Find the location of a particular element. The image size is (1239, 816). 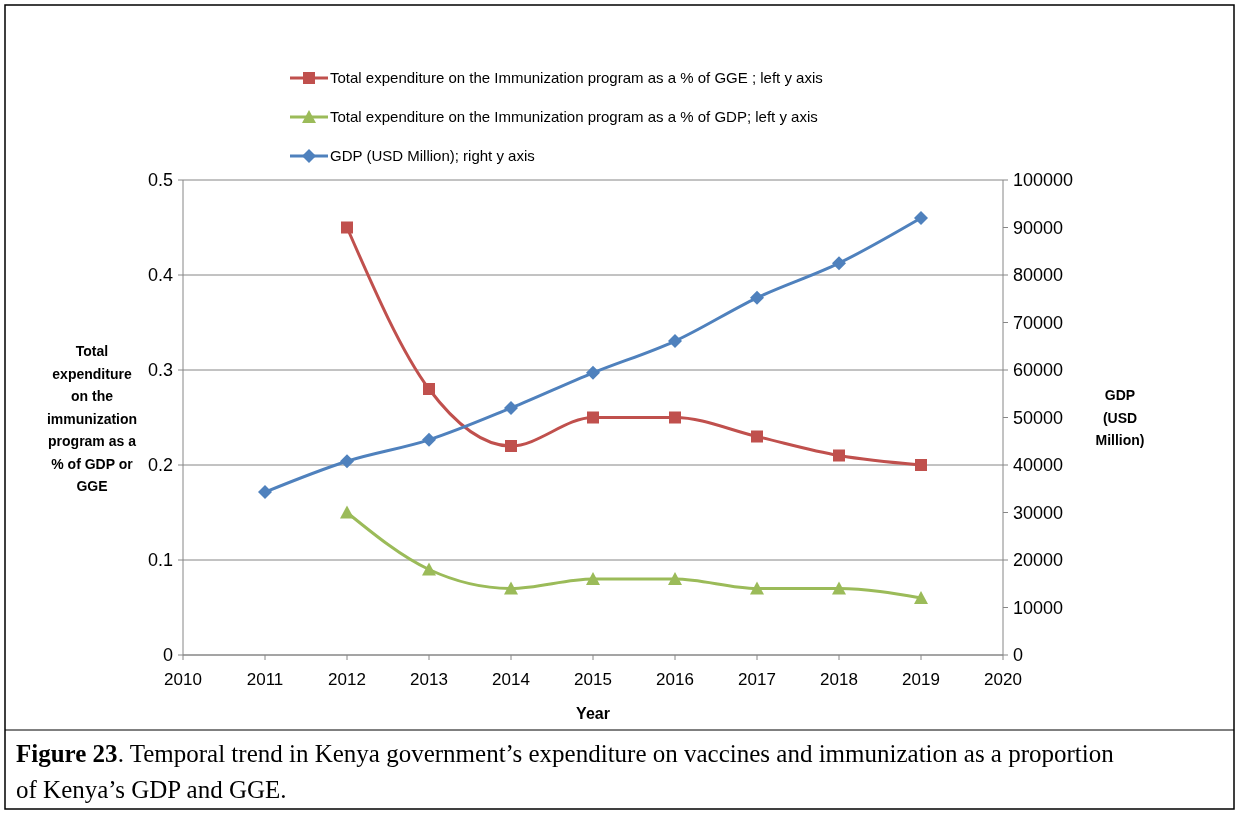

x-tick-label: 2015 is located at coordinates (593, 679).